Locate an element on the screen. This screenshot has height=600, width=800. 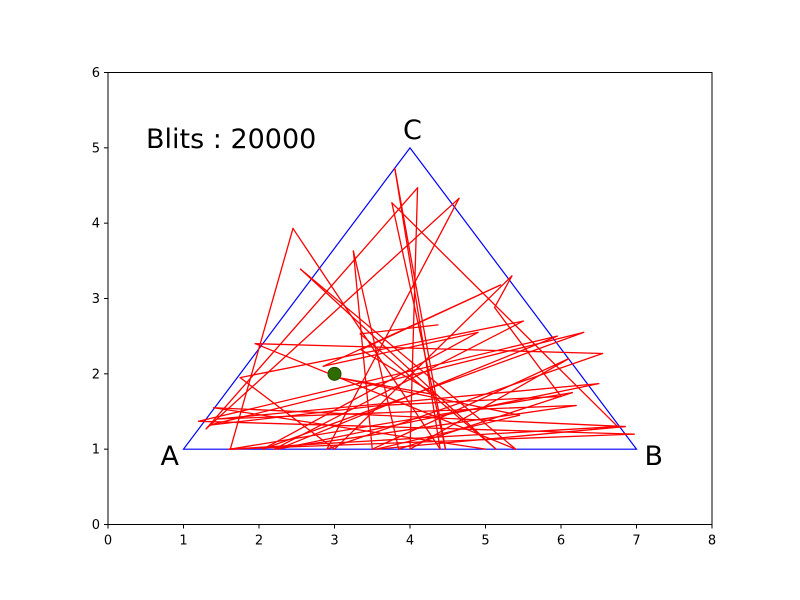
x-tick-label: 0 is located at coordinates (108, 541).